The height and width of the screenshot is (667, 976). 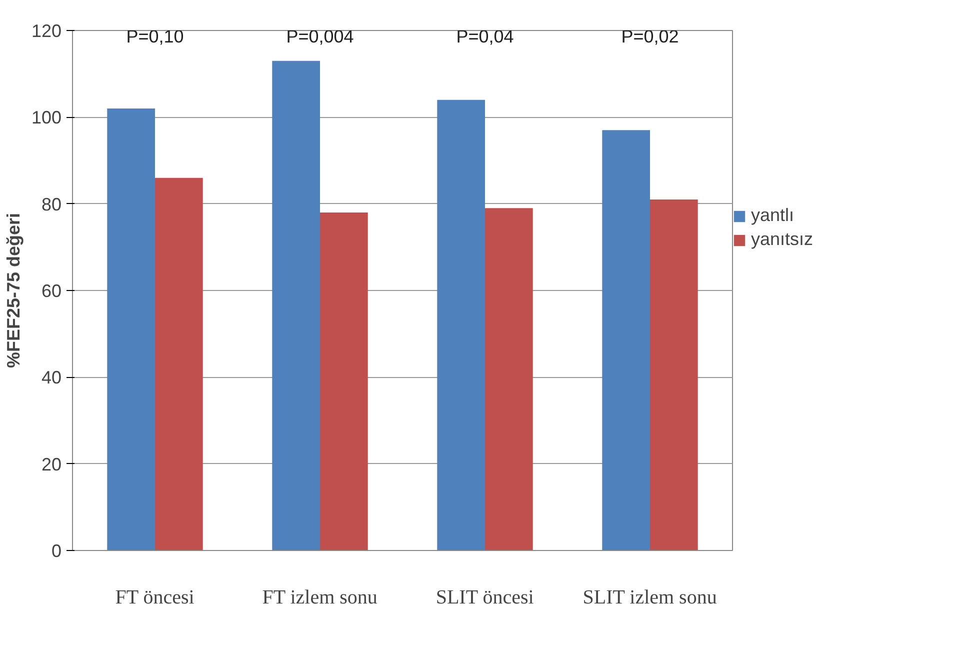 What do you see at coordinates (51, 204) in the screenshot?
I see `y-tick-label: 80` at bounding box center [51, 204].